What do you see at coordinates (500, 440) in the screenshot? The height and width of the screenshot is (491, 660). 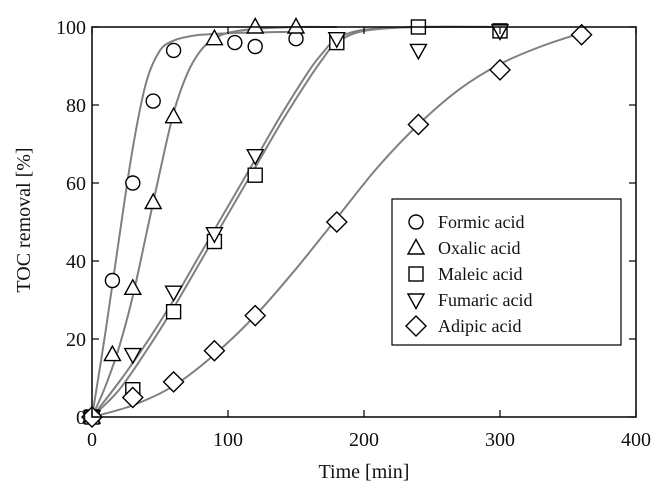 I see `x-tick-label: 300` at bounding box center [500, 440].